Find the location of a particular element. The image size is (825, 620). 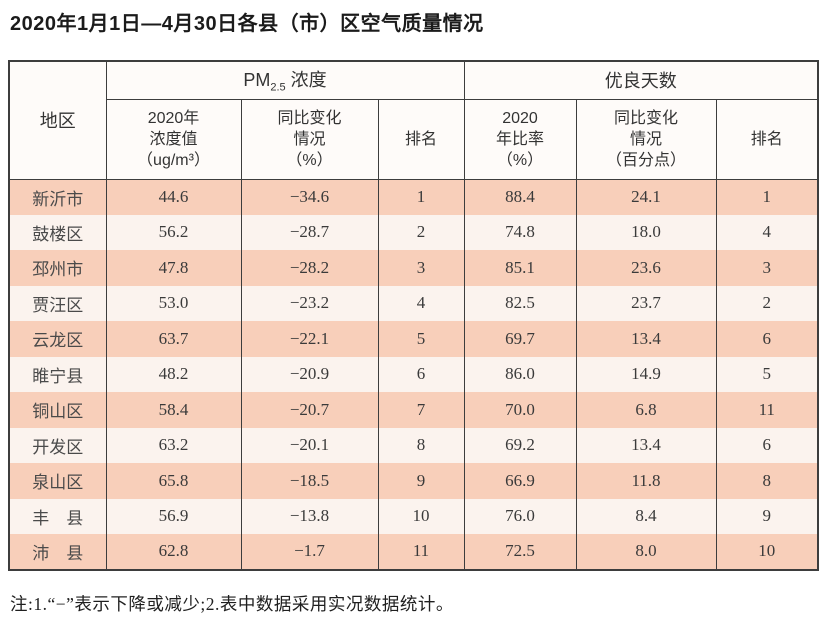

pm-value-cell: 62.8 is located at coordinates (173, 552).